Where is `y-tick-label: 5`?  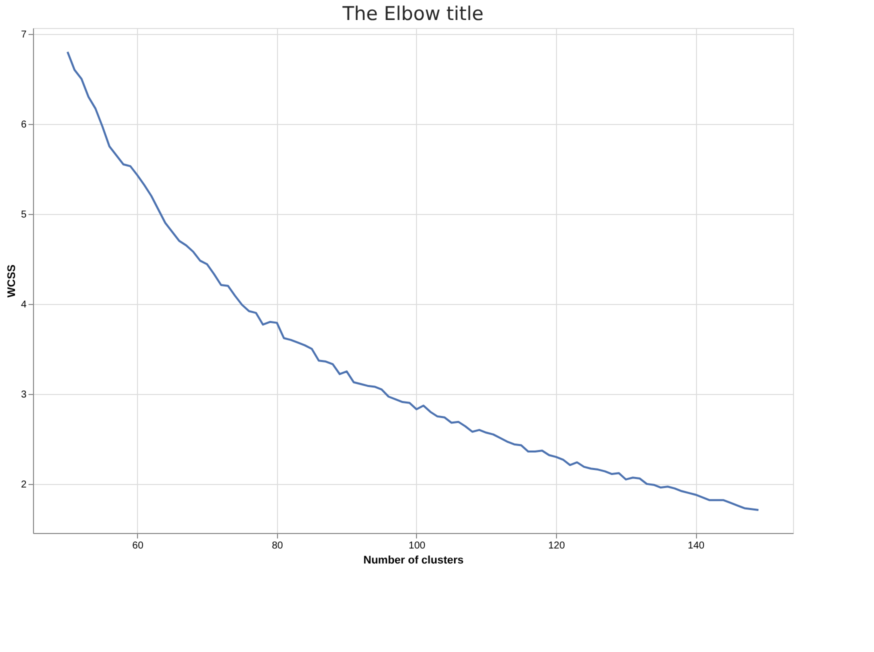 y-tick-label: 5 is located at coordinates (23, 214).